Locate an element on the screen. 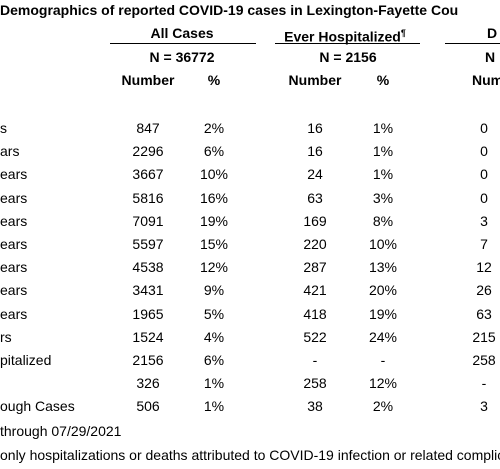 The width and height of the screenshot is (500, 469). cell: 1524 is located at coordinates (148, 336).